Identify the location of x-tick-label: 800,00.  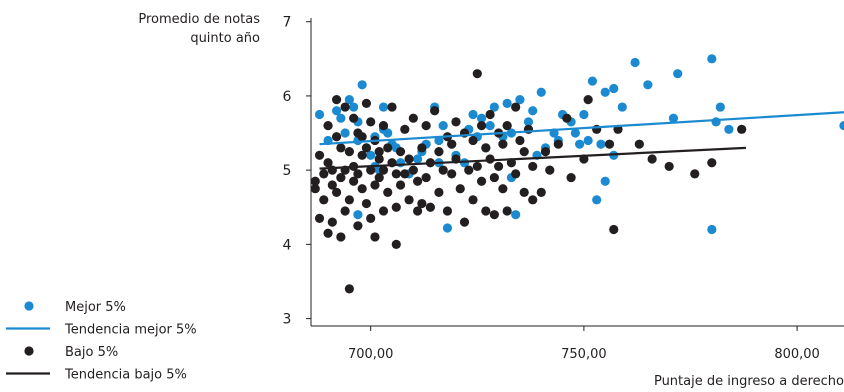
(797, 354).